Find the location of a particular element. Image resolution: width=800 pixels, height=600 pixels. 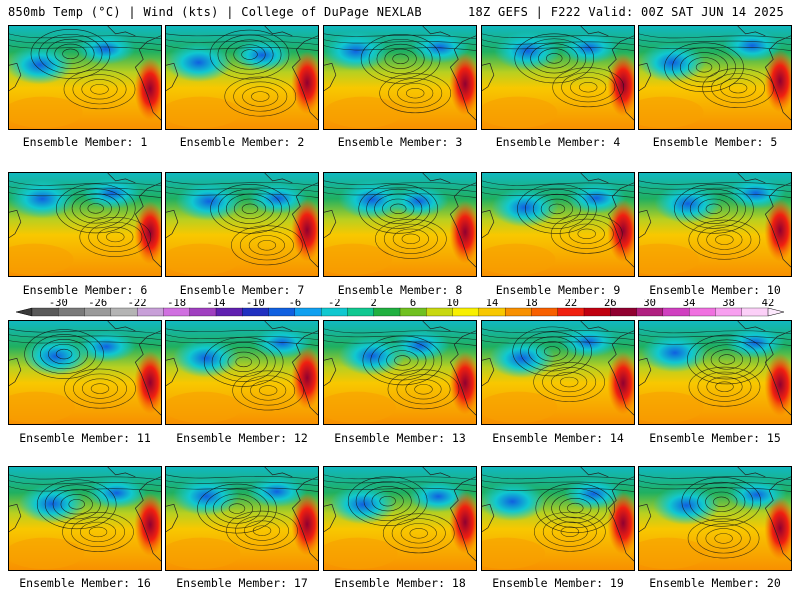

colorbar-tick-label: 38 is located at coordinates (728, 304).